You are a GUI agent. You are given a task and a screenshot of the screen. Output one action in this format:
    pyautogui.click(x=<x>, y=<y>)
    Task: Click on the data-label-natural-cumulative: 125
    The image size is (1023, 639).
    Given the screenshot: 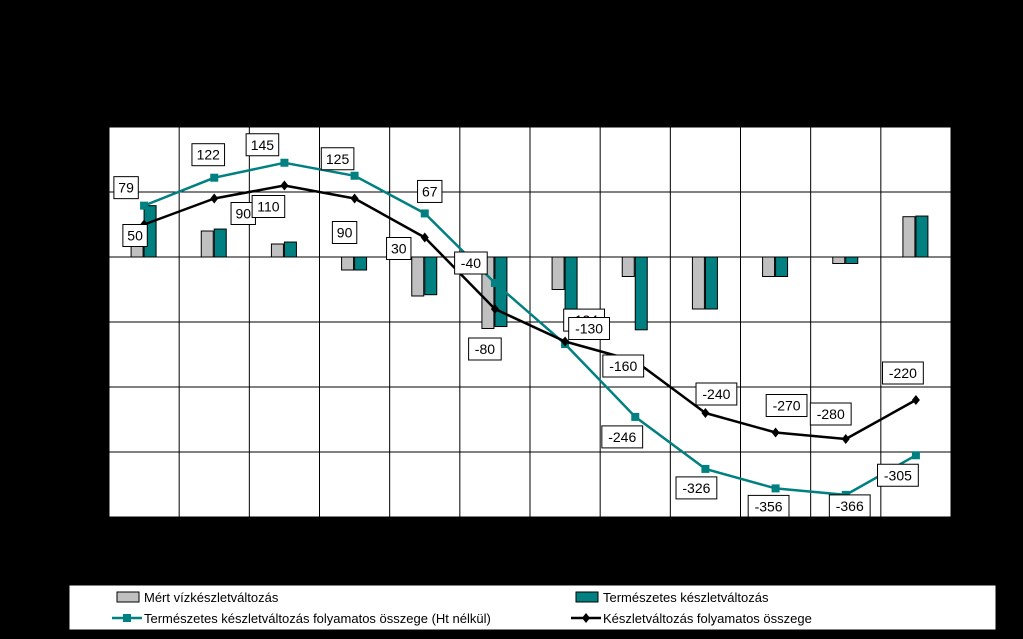 What is the action you would take?
    pyautogui.click(x=338, y=159)
    